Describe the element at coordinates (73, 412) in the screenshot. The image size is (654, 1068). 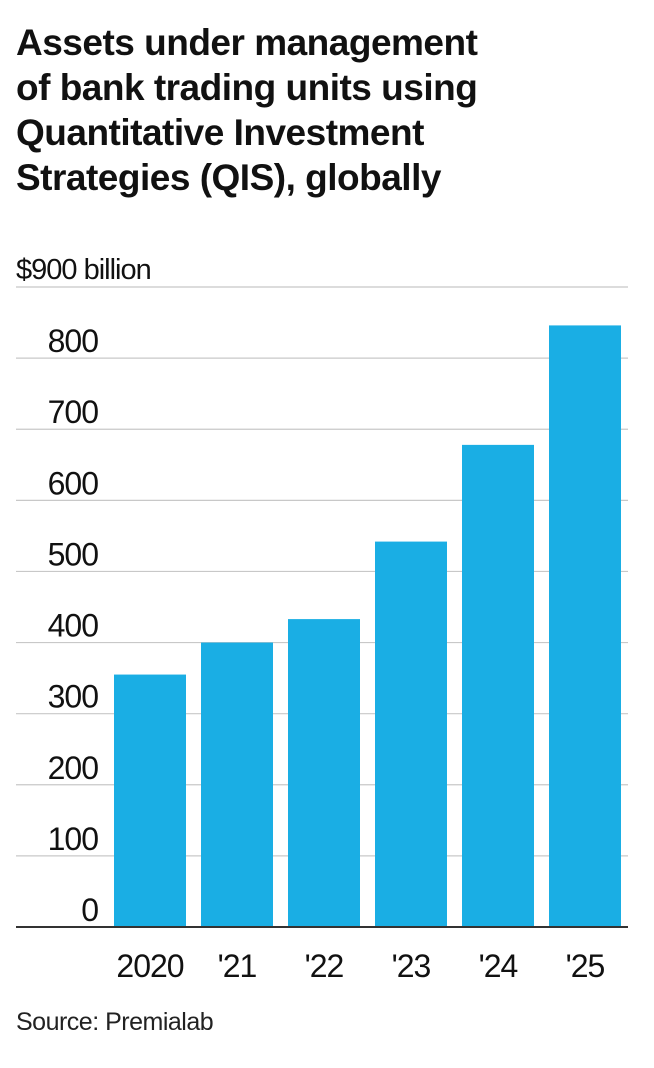
I see `y-tick-label: 700` at that location.